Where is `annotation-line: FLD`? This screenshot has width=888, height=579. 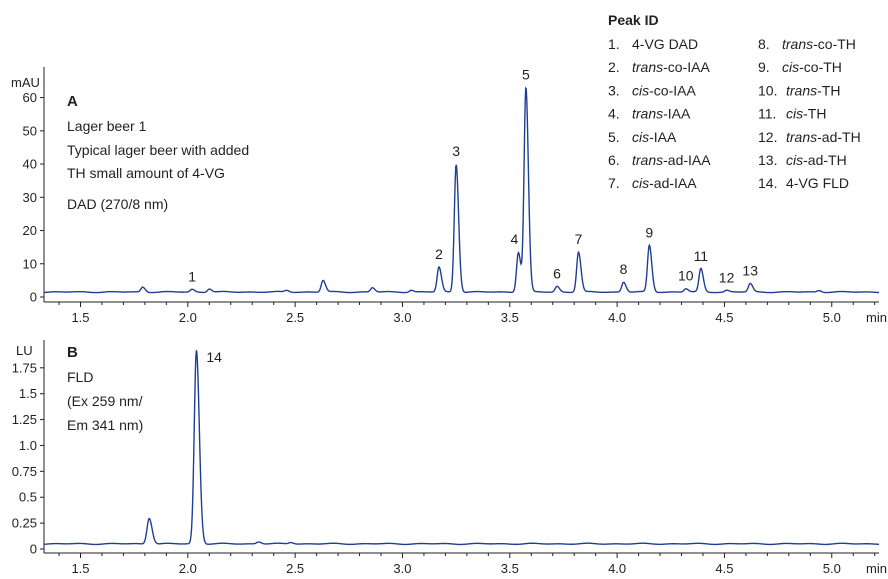
annotation-line: FLD is located at coordinates (80, 377).